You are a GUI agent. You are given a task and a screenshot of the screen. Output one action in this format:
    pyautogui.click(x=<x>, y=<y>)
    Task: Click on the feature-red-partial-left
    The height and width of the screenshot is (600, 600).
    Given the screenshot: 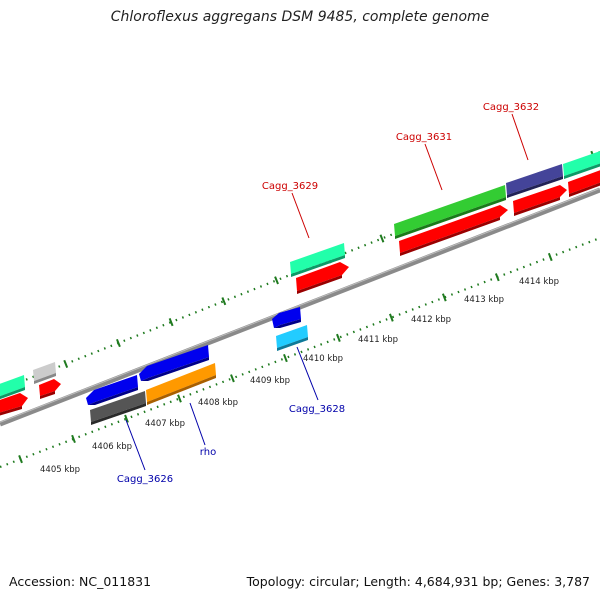 What is the action you would take?
    pyautogui.click(x=14, y=403)
    